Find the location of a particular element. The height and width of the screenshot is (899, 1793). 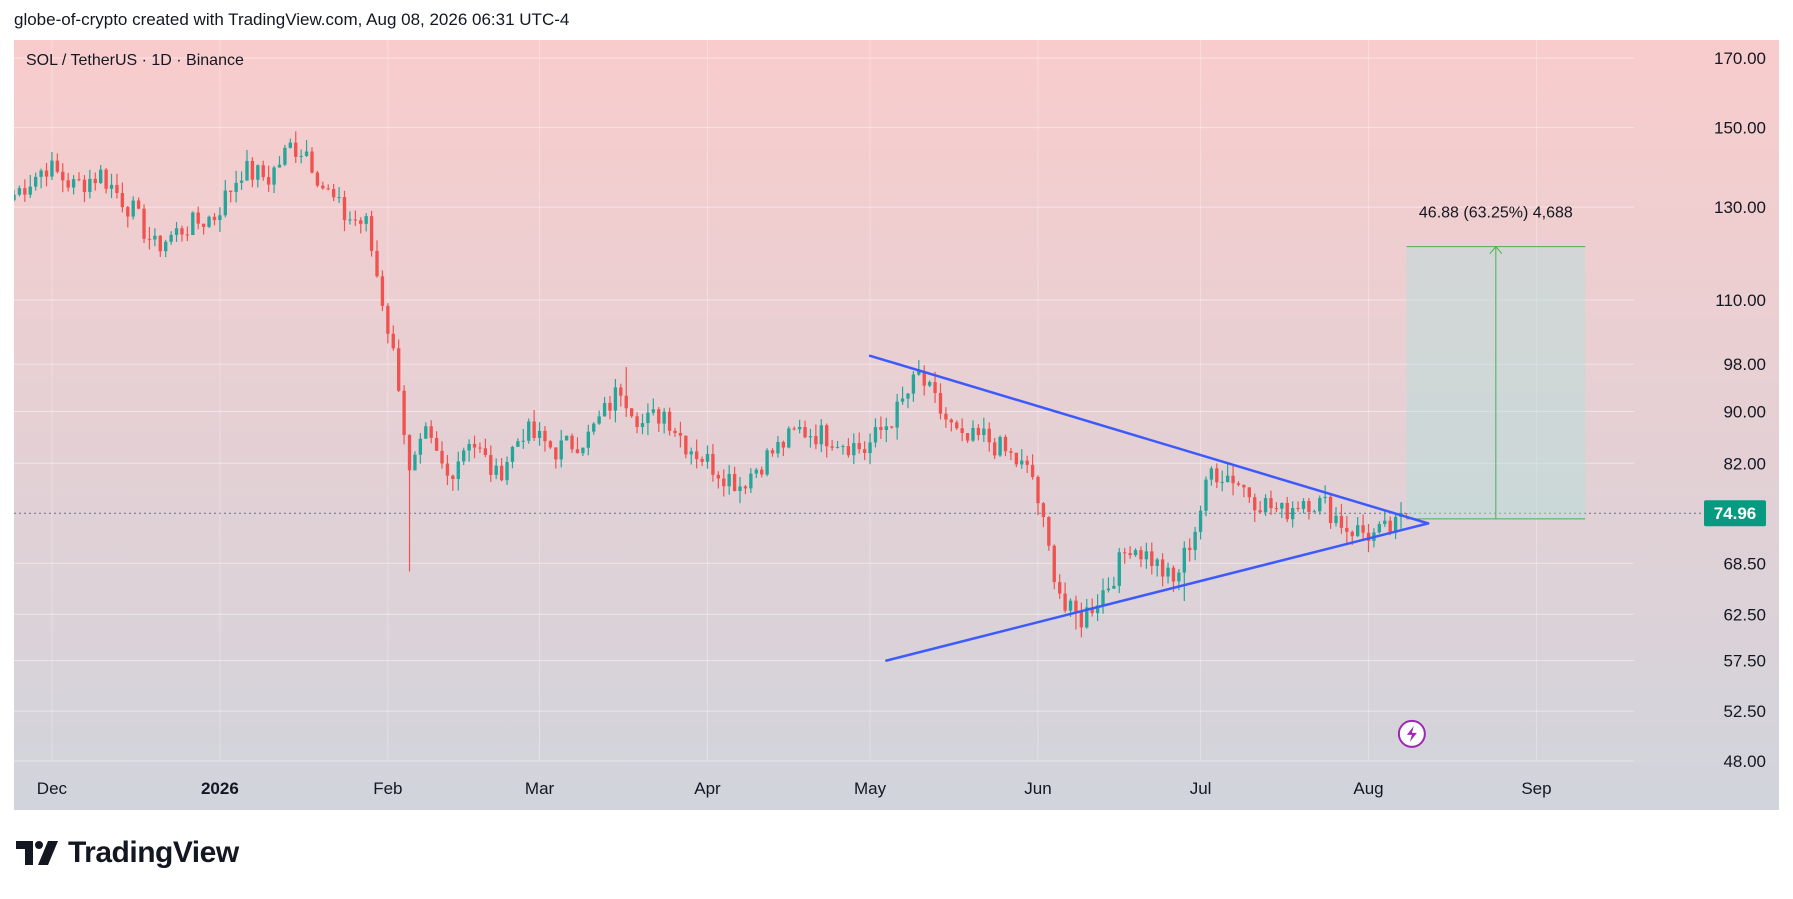

x-tick-label: Dec is located at coordinates (52, 788).